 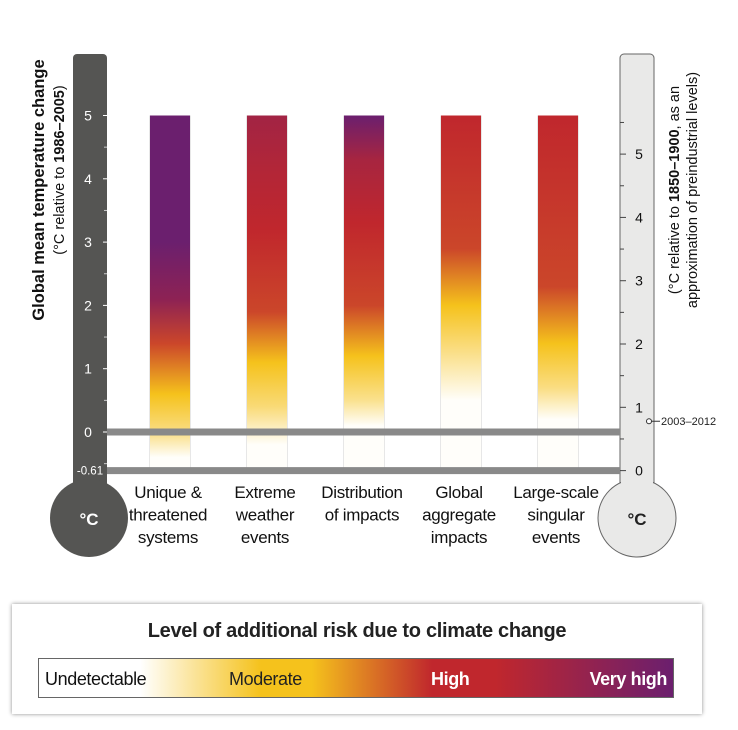 I want to click on legend-label-moderate: Moderate, so click(x=265, y=679).